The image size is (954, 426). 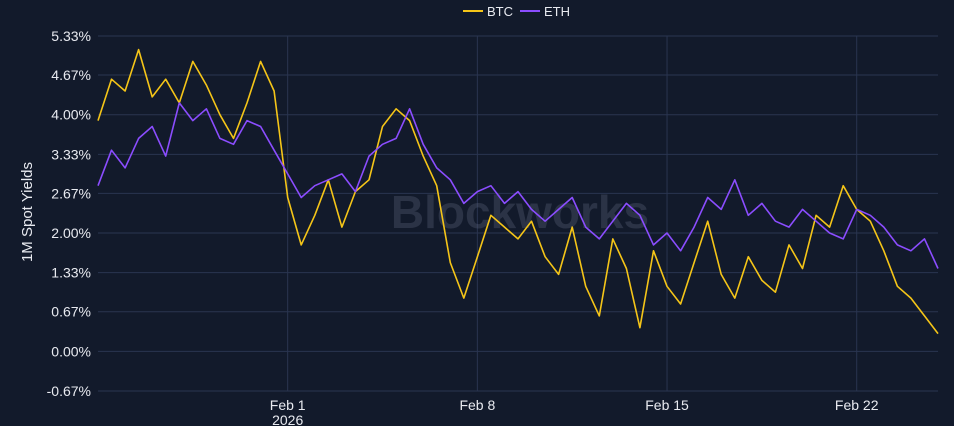 I want to click on y-tick-label: 4.00%, so click(x=71, y=115).